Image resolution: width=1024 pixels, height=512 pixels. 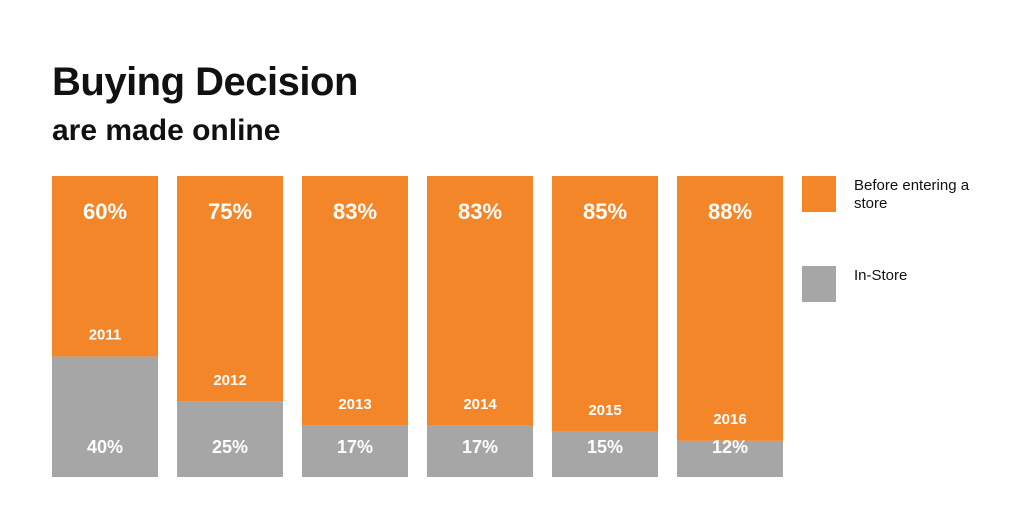 I want to click on data-label-before-store-2012: 75%, so click(x=230, y=211).